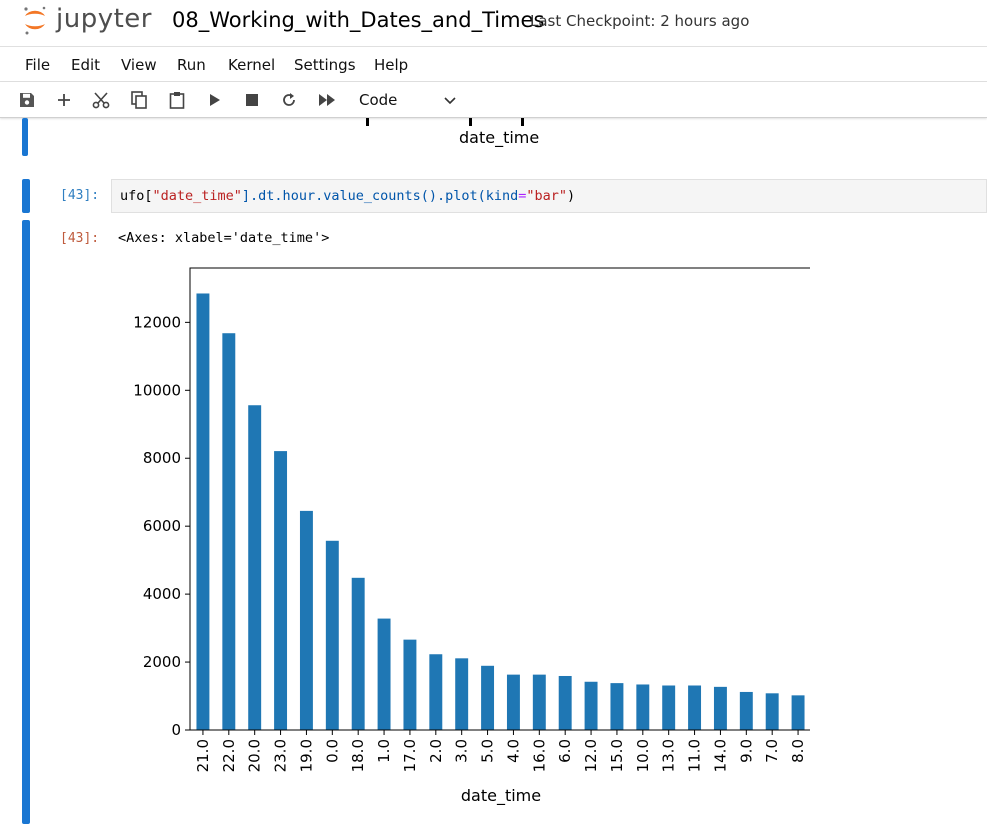 The width and height of the screenshot is (987, 828). I want to click on bar-17.0, so click(410, 684).